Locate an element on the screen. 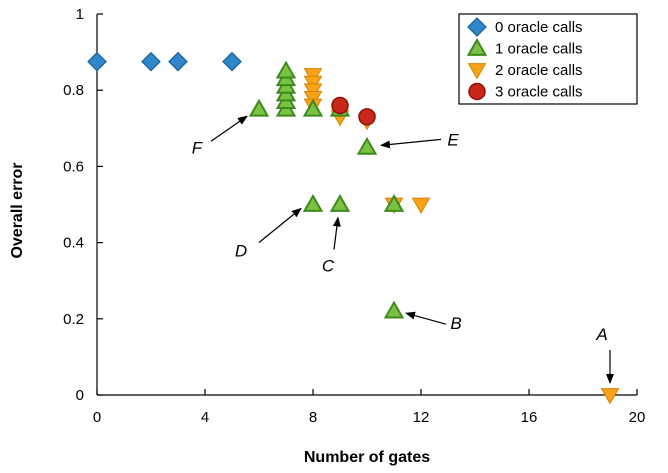  x-tick-label: 16 is located at coordinates (529, 417).